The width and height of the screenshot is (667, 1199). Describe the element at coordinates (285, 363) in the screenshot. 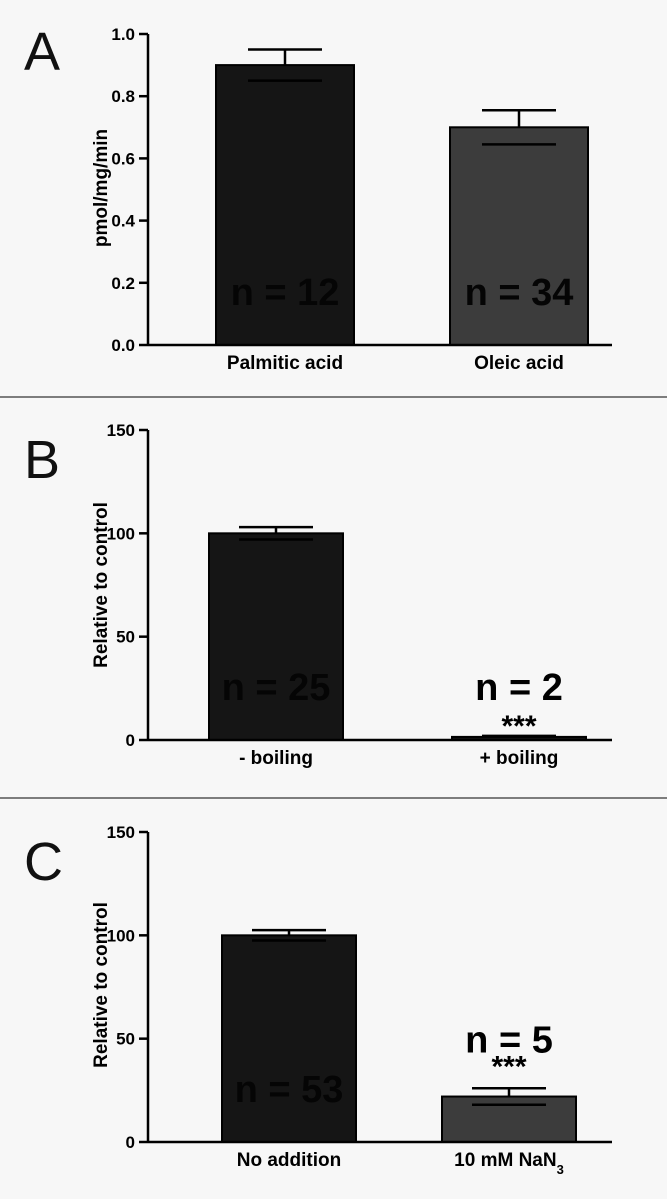

I see `category-label: Palmitic acid` at that location.